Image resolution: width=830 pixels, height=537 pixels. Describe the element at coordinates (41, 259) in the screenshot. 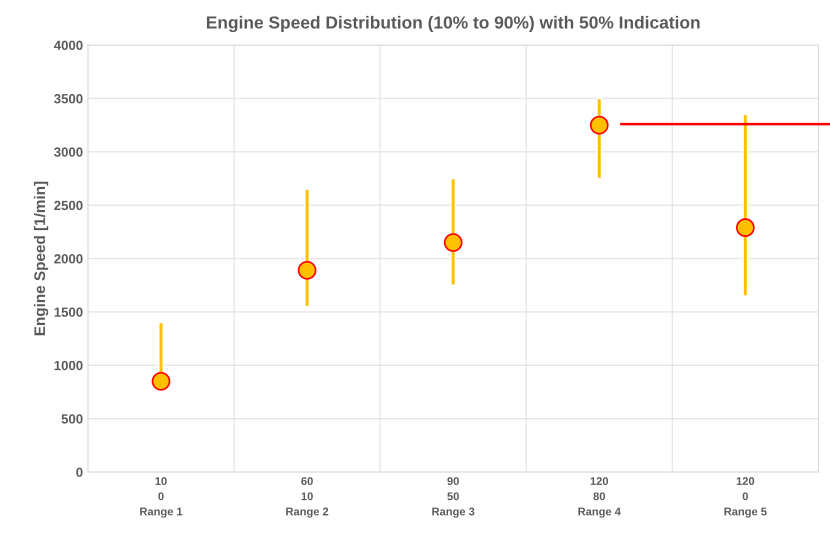

I see `y-axis-title: Engine Speed [1/min]` at that location.